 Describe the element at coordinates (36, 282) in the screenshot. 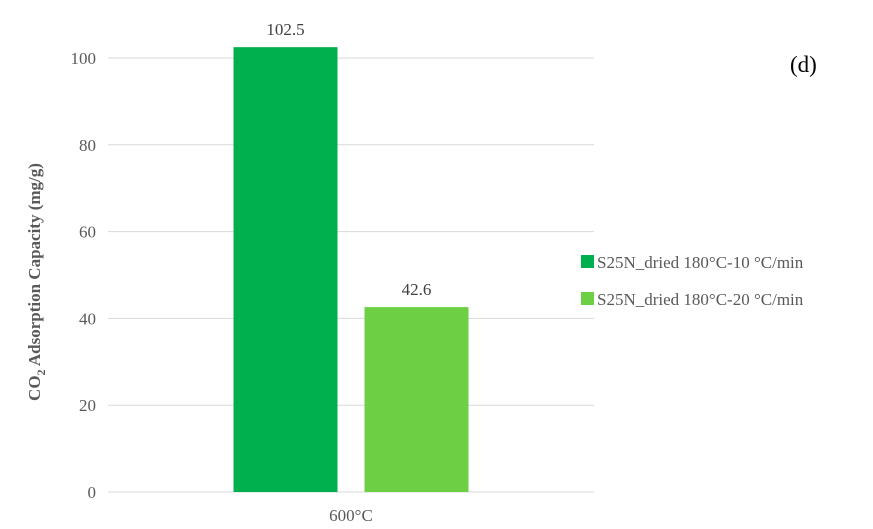

I see `y-axis-label: CO2 Adsorption Capacity (mg/g)` at that location.